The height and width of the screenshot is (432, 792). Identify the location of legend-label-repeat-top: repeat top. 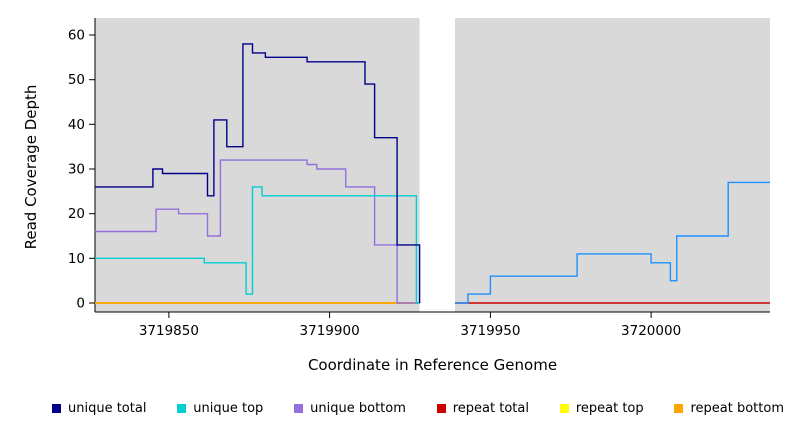
(609, 408).